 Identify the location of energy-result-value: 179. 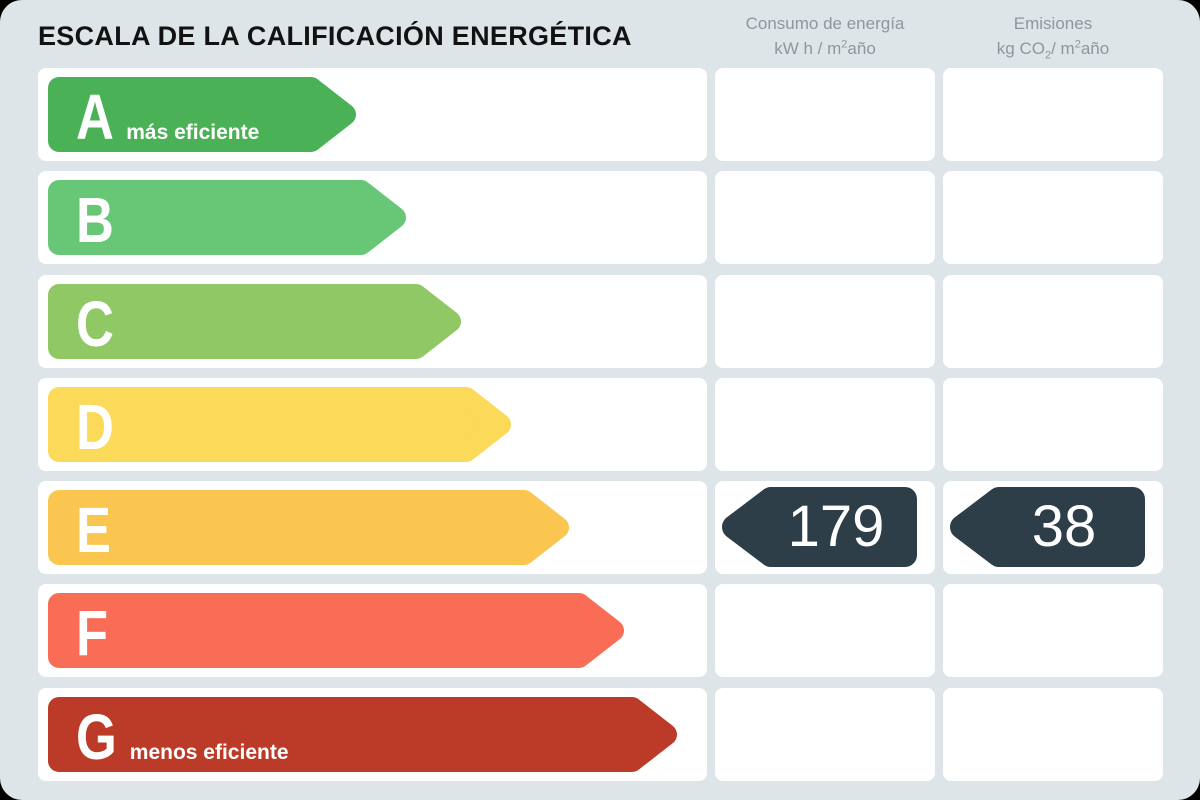
(836, 527).